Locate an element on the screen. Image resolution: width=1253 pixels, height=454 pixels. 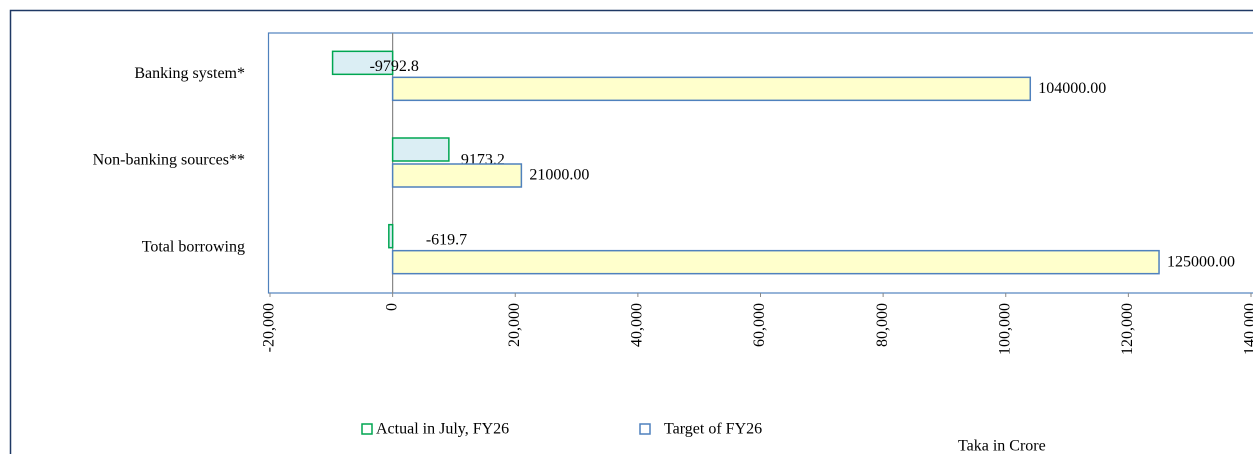
x-tick-label: 20,000 is located at coordinates (514, 325).